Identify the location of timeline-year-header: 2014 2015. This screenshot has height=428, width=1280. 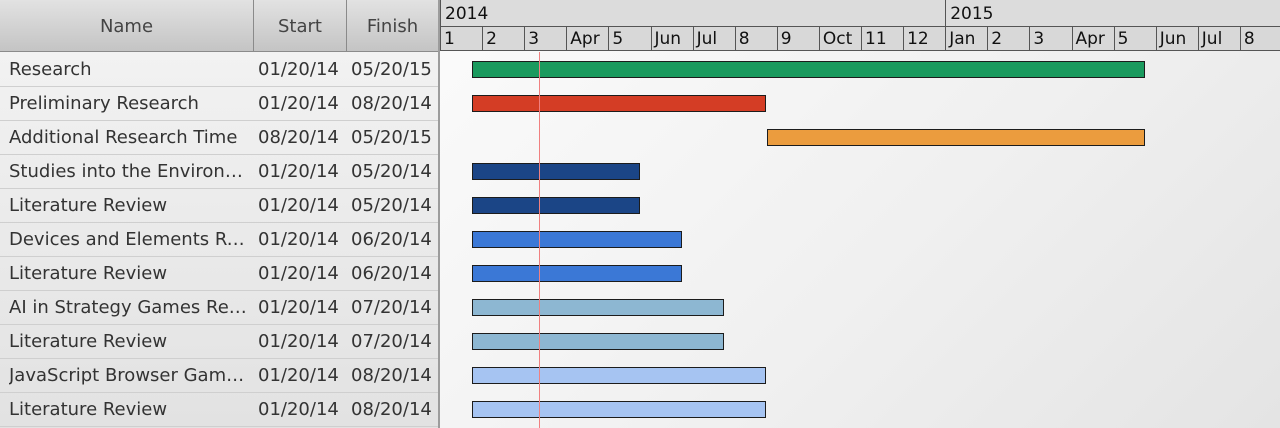
(860, 13).